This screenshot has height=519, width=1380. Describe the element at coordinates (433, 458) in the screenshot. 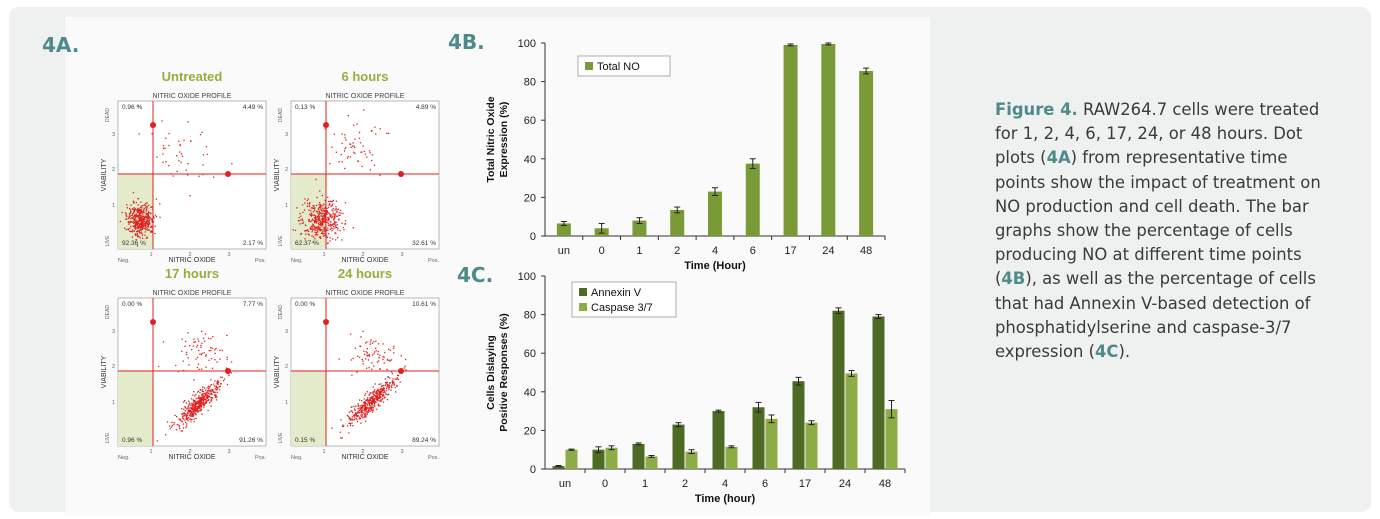

I see `dotplot-x-pos: Pos.` at that location.